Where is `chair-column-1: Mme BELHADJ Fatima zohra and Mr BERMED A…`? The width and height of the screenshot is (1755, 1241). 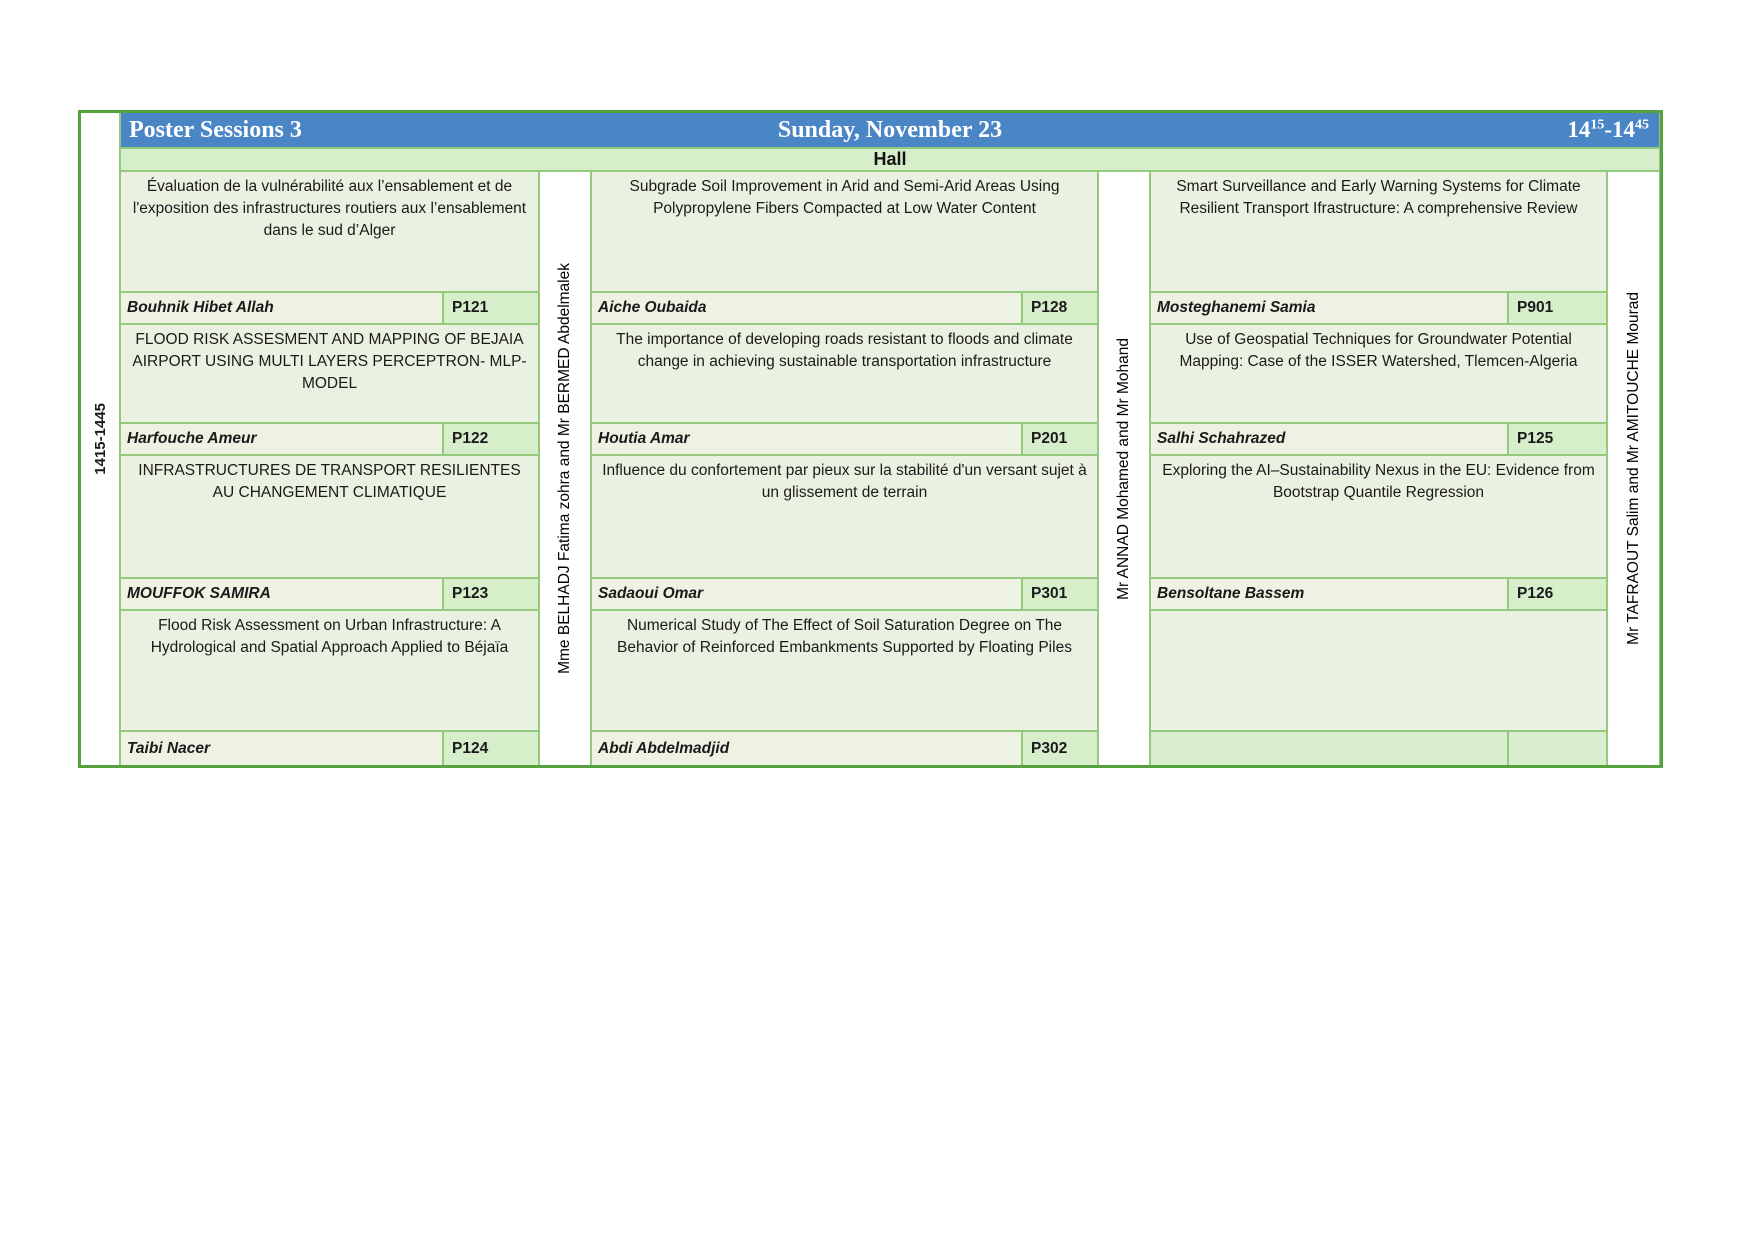 chair-column-1: Mme BELHADJ Fatima zohra and Mr BERMED A… is located at coordinates (565, 468).